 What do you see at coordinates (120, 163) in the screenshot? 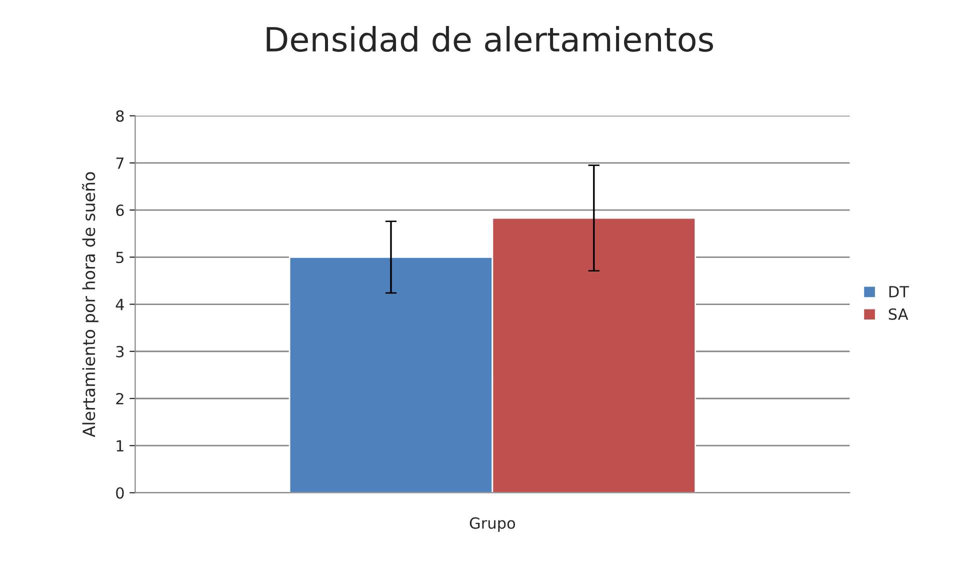
I see `y-tick-label: 7` at bounding box center [120, 163].